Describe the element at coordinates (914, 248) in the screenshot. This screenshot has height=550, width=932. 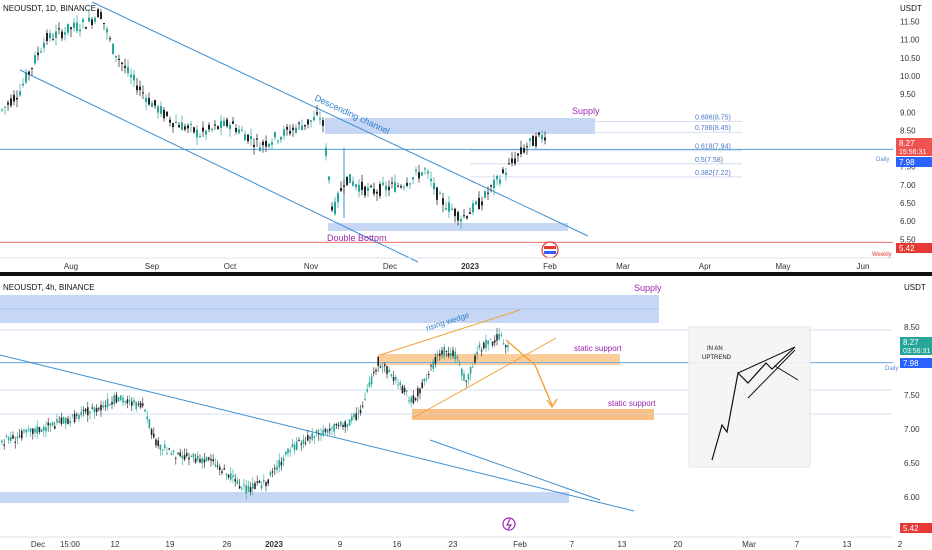
I see `top-weekly-tag` at that location.